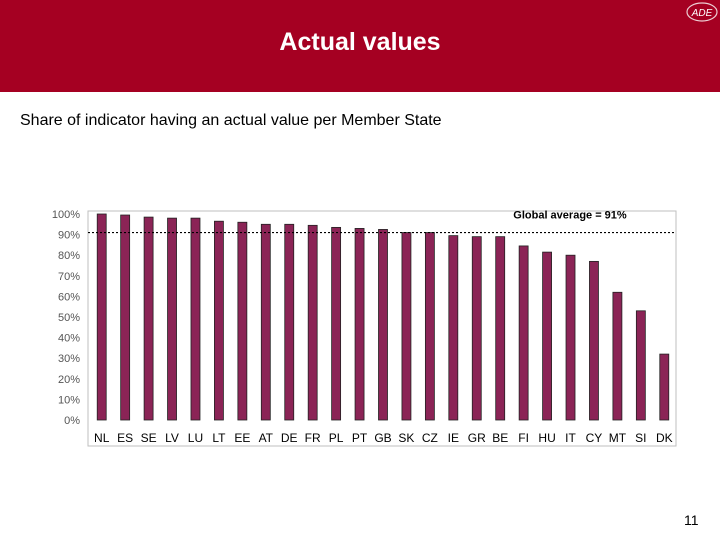 This screenshot has height=540, width=720. Describe the element at coordinates (523, 333) in the screenshot. I see `bar-fi` at that location.